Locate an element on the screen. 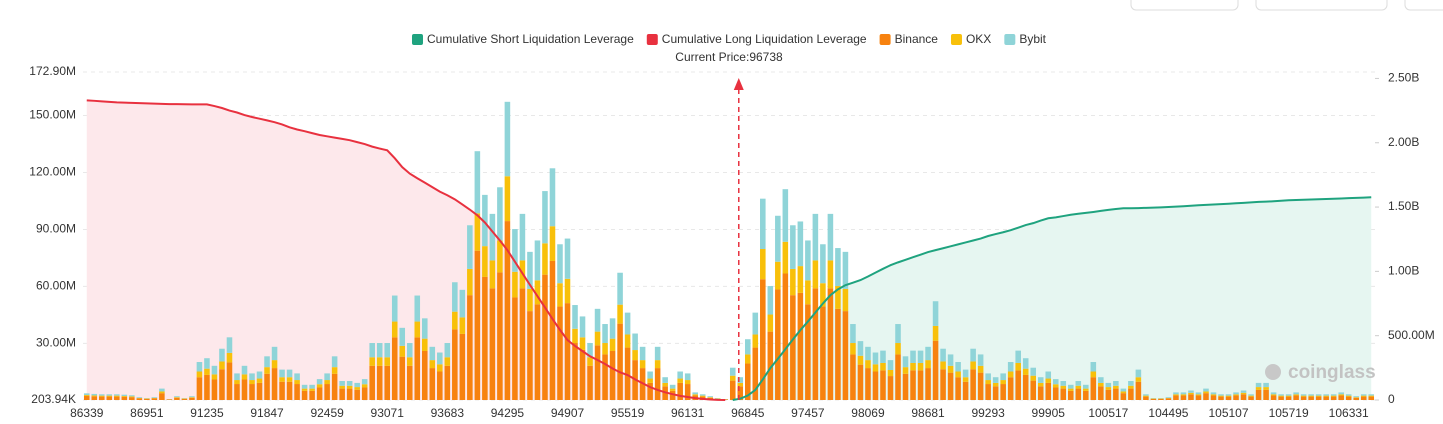  x-tick-label: 104495 is located at coordinates (1168, 413).